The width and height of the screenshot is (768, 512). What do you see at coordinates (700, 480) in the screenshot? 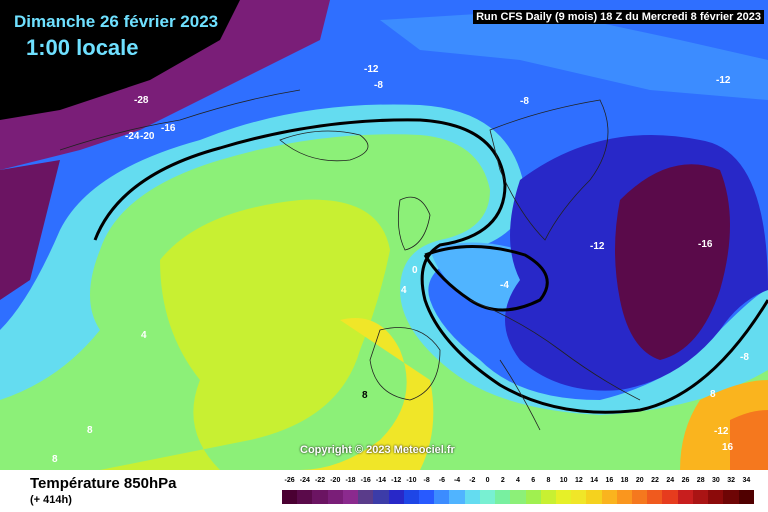
I see `scale-tick-label: 28` at bounding box center [700, 480].